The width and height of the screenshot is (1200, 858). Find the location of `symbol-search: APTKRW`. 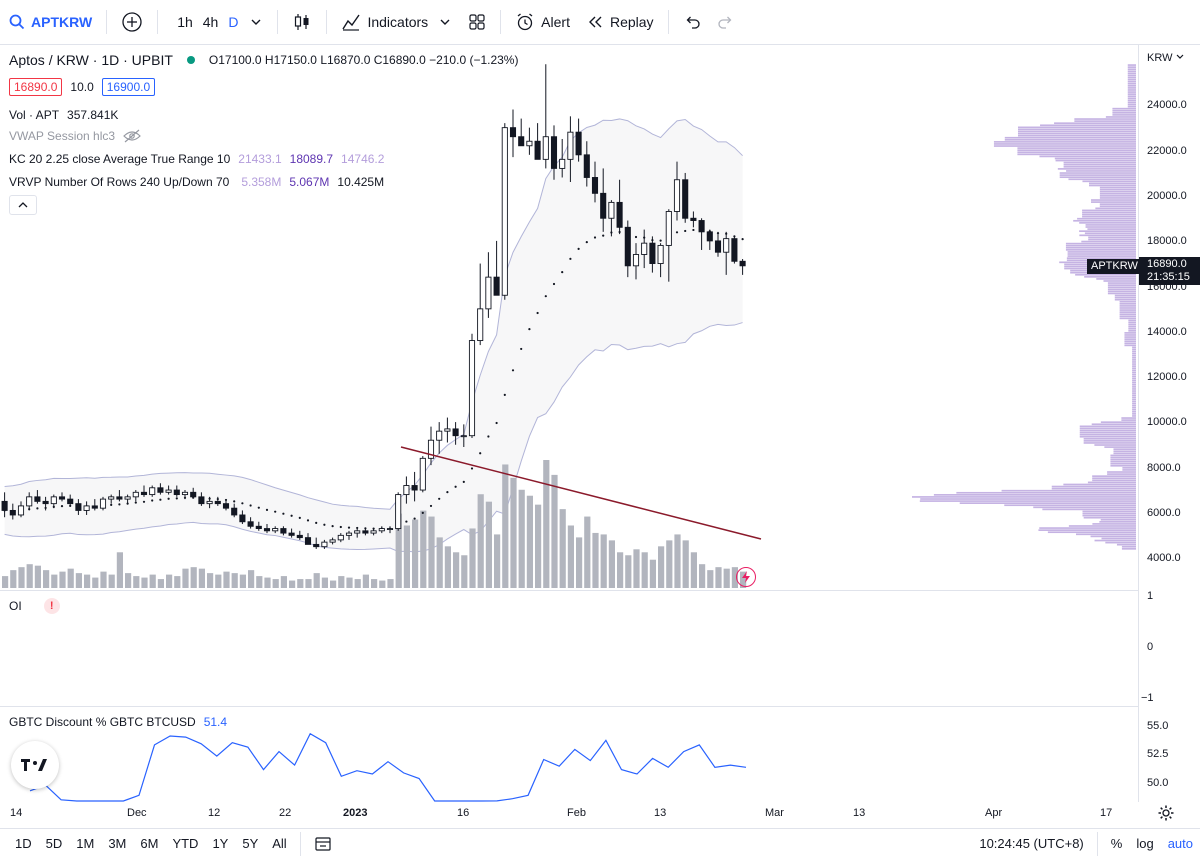

symbol-search: APTKRW is located at coordinates (50, 22).